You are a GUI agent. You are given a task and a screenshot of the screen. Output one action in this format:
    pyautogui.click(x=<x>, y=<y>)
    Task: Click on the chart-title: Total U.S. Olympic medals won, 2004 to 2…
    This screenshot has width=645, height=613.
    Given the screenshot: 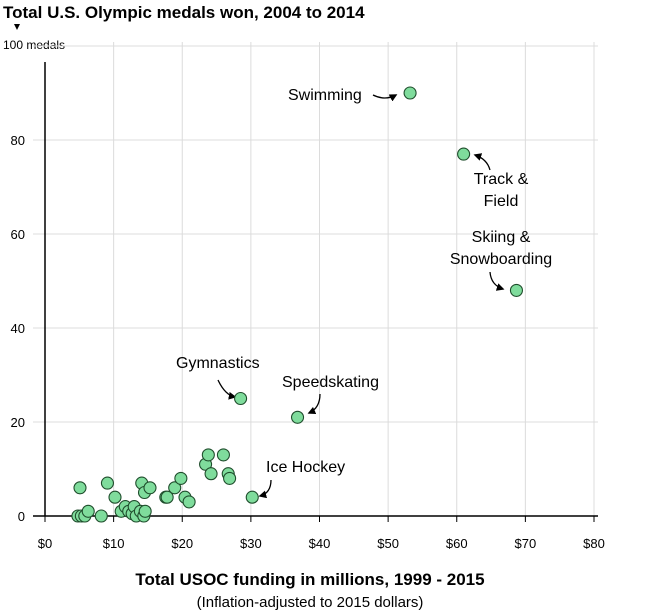 What is the action you would take?
    pyautogui.click(x=184, y=12)
    